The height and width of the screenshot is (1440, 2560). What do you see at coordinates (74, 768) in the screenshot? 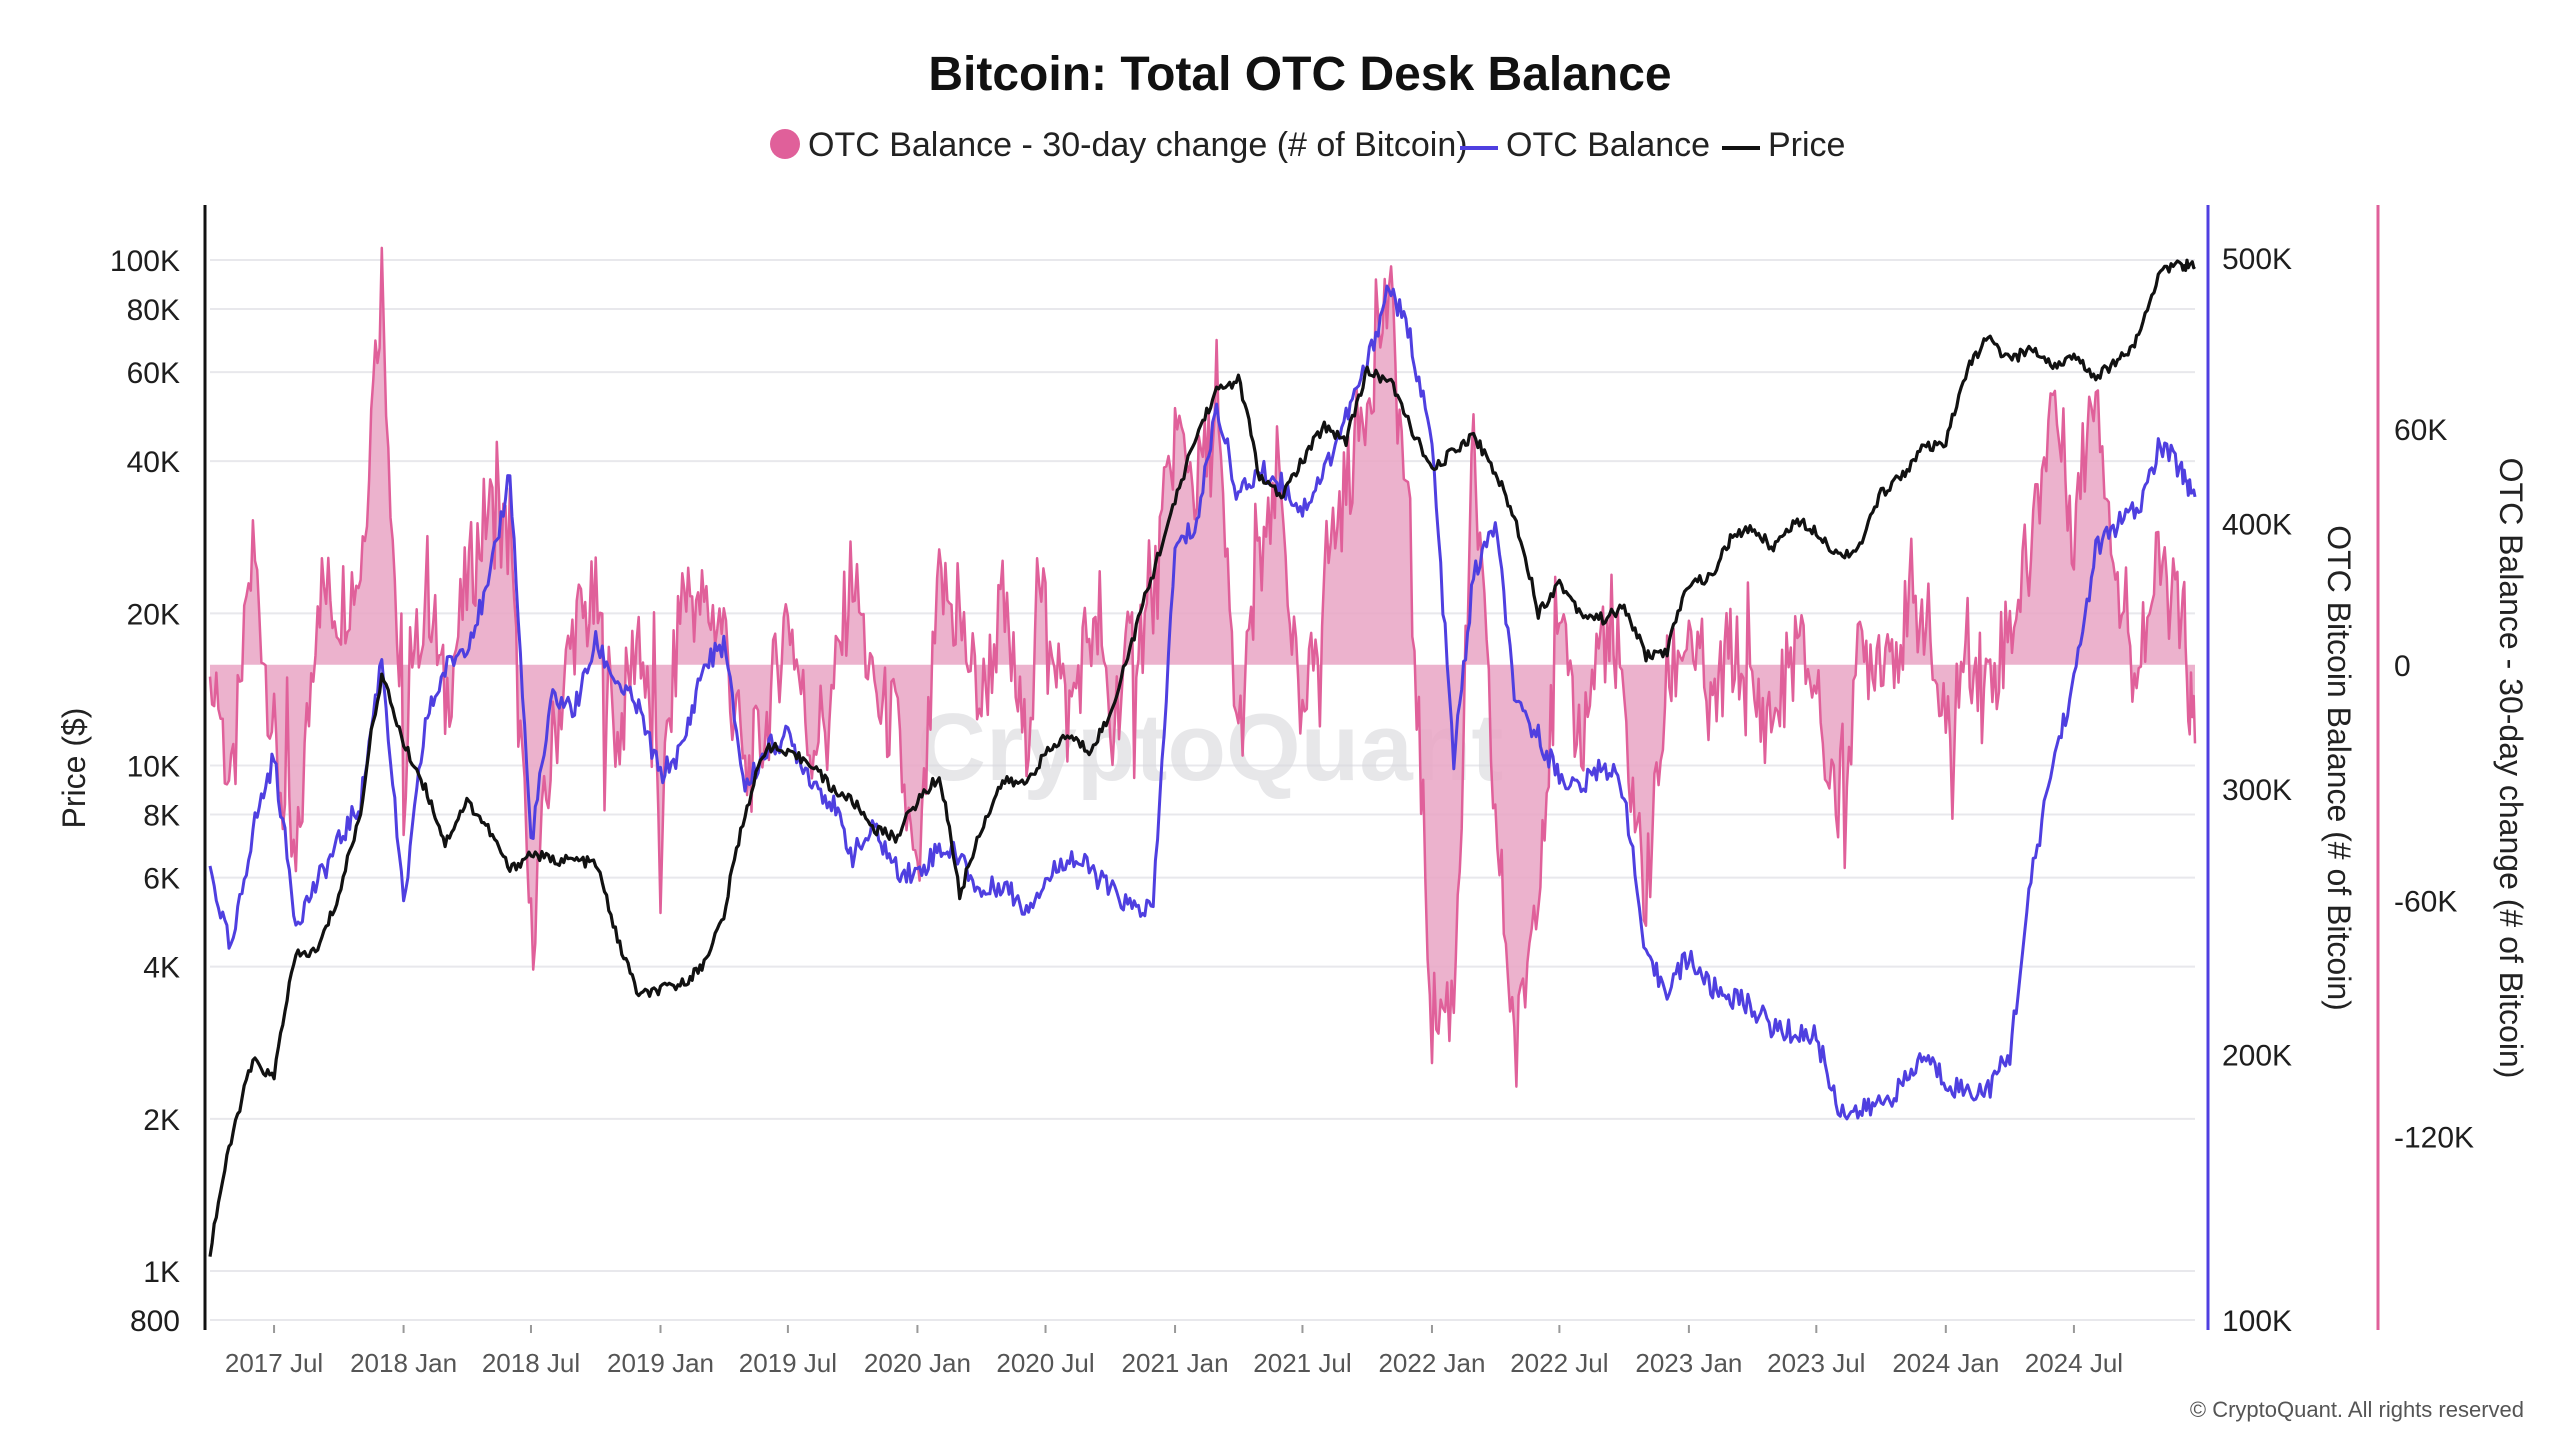
I see `price-axis-title: Price ($)` at bounding box center [74, 768].